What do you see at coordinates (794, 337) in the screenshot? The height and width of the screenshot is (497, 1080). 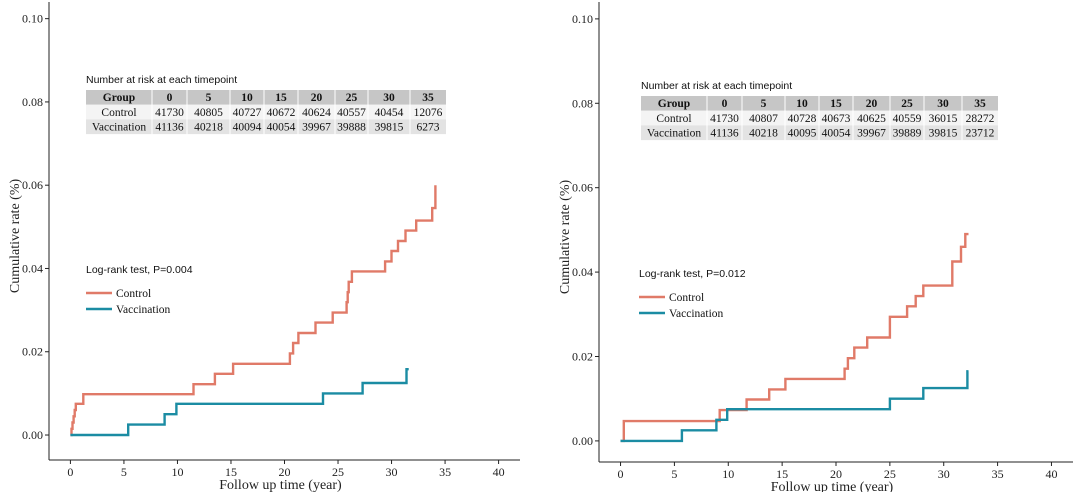 I see `series-control-line` at bounding box center [794, 337].